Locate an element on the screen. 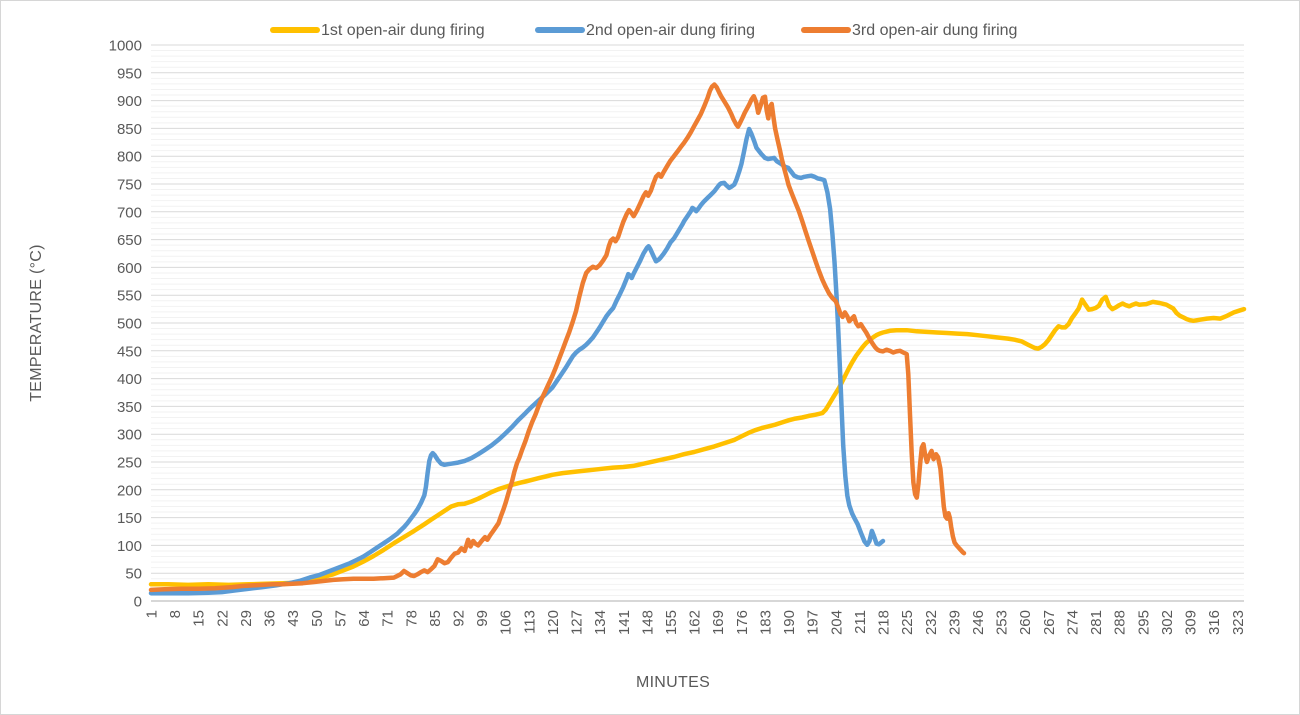 The height and width of the screenshot is (715, 1300). x-tick-label: 302 is located at coordinates (1167, 622).